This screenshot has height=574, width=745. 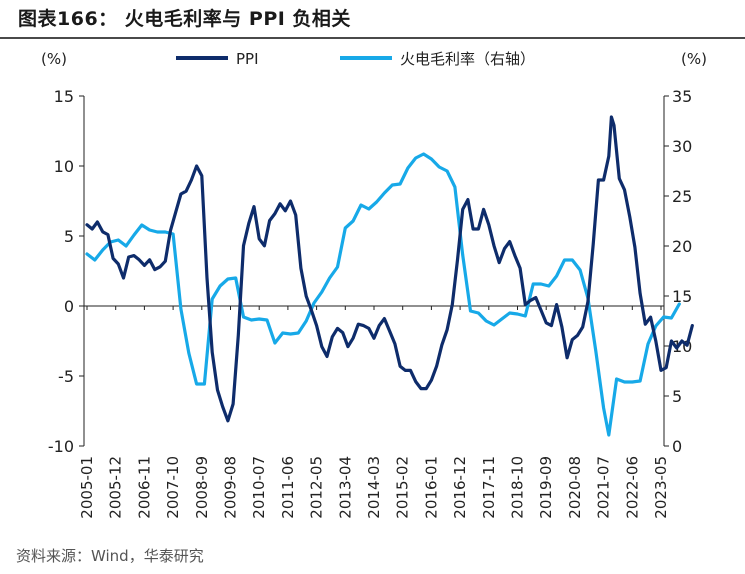 I want to click on right-tick-label: 25, so click(x=682, y=196).